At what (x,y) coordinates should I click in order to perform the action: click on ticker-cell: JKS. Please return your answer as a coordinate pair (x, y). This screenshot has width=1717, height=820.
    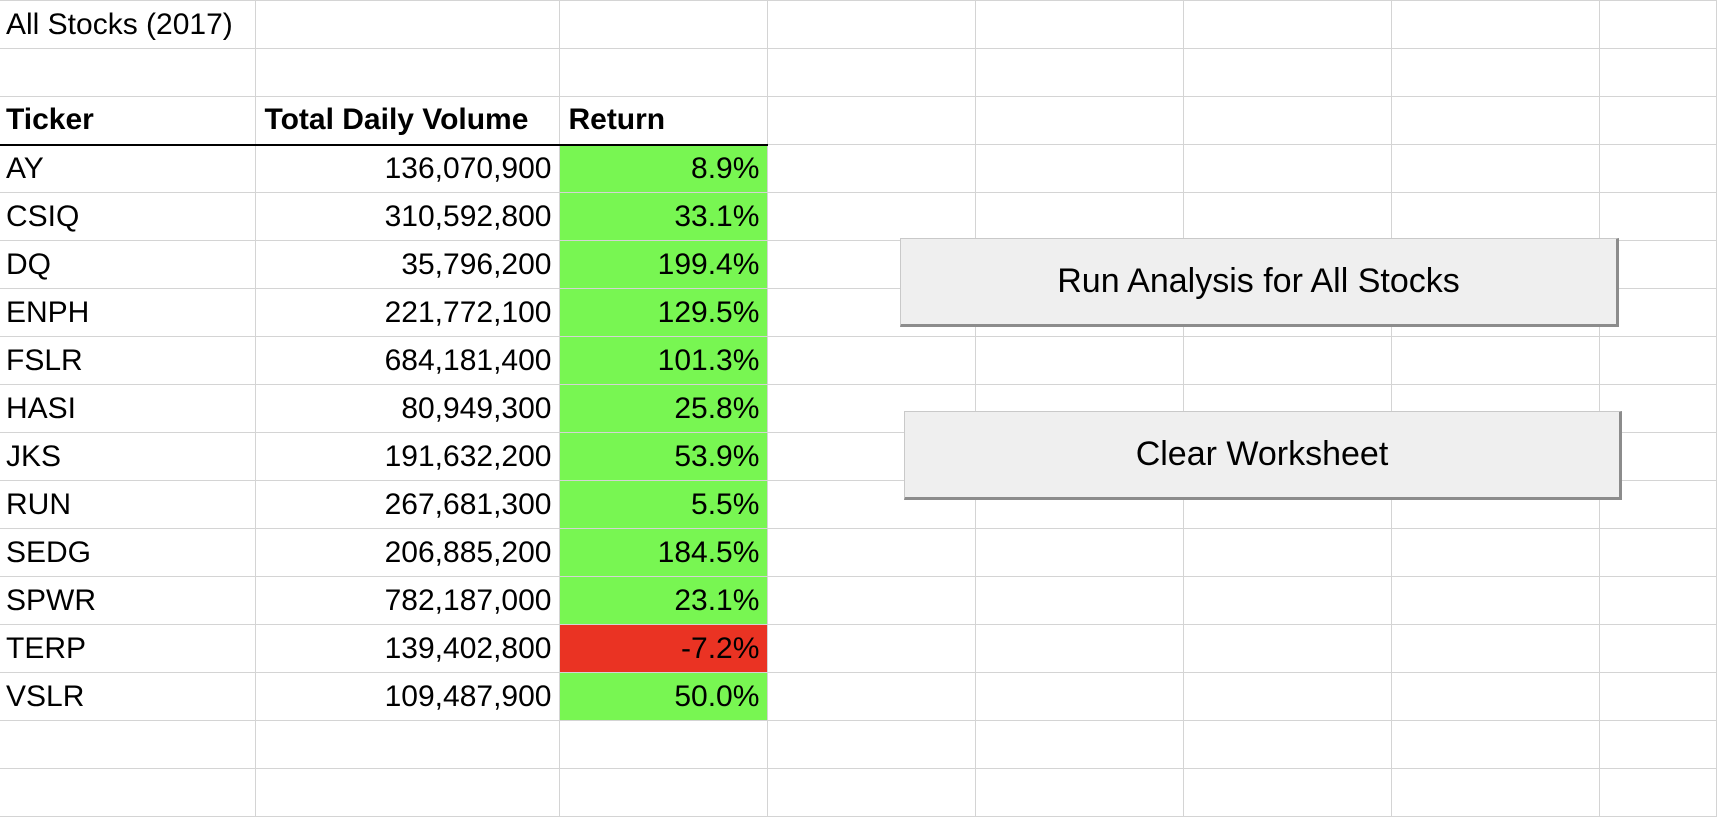
    Looking at the image, I should click on (128, 456).